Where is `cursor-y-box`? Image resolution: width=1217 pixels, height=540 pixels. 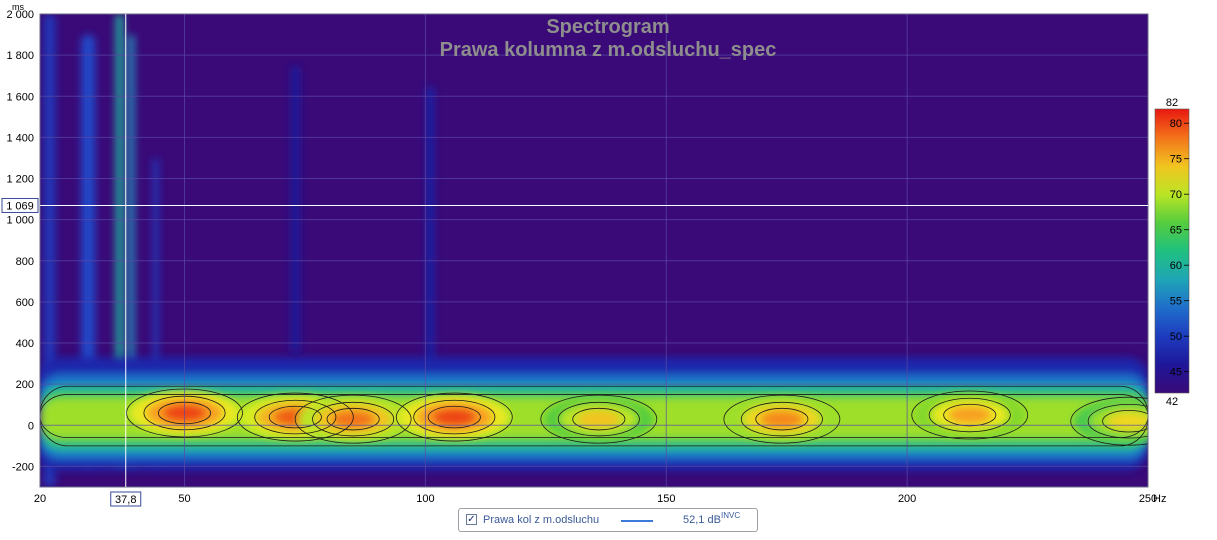
cursor-y-box is located at coordinates (20, 205).